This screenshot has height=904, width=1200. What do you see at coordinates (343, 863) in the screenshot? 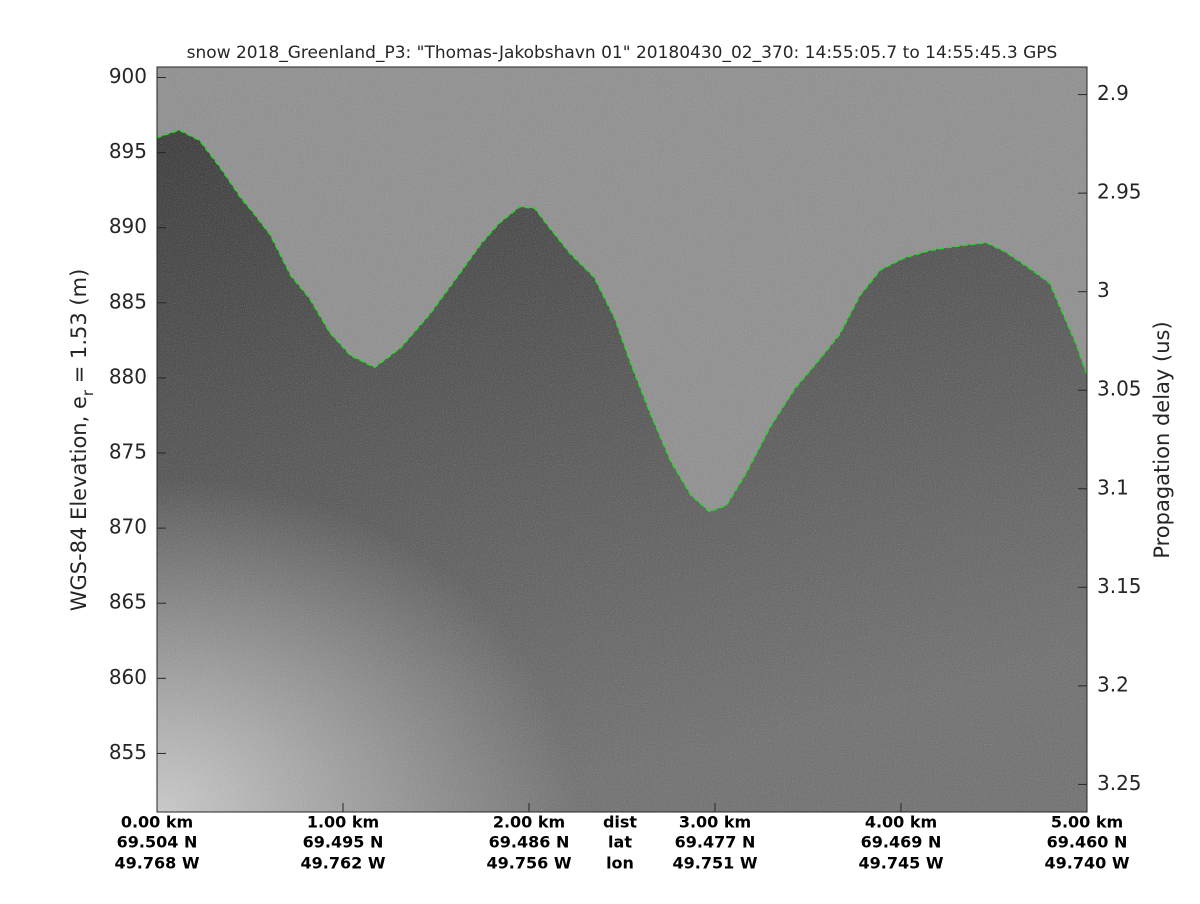
I see `lon-label: 49.762 W` at bounding box center [343, 863].